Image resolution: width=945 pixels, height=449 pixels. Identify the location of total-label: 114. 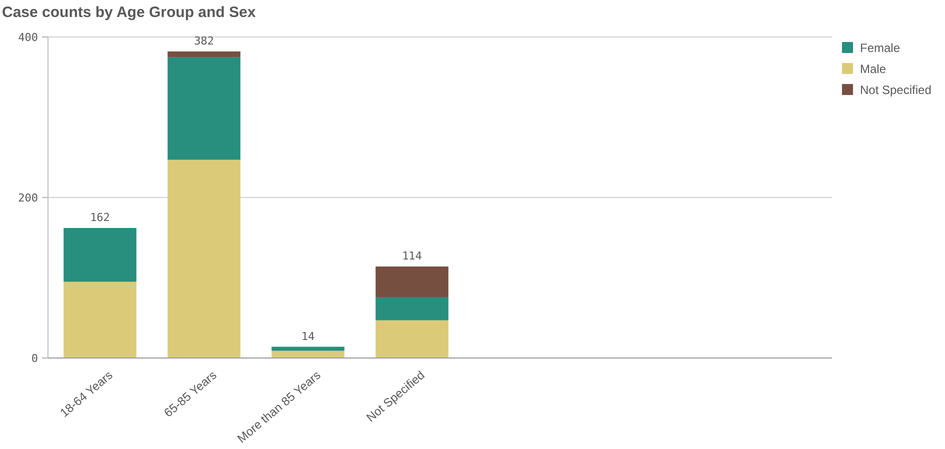
(412, 256).